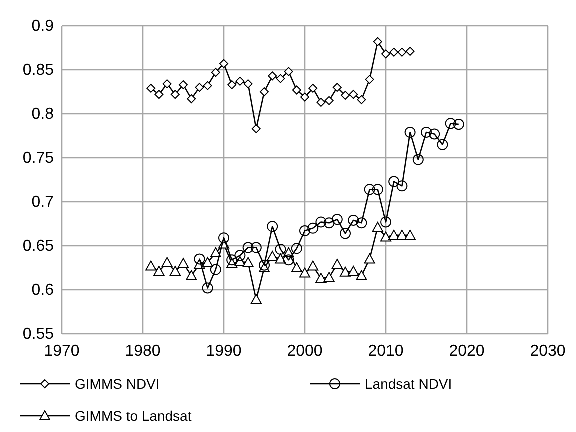  Describe the element at coordinates (43, 202) in the screenshot. I see `y-tick-label: 0.7` at that location.